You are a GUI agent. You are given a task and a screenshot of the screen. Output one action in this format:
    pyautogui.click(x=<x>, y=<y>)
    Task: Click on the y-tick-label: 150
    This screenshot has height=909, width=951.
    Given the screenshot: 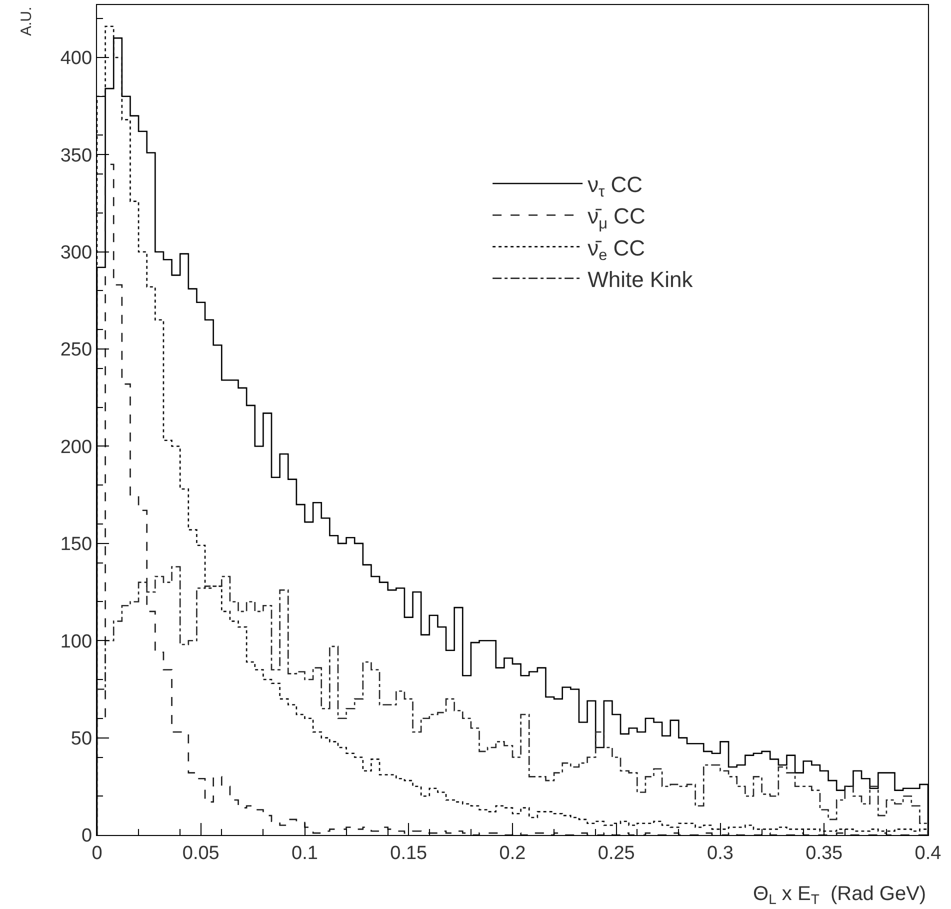 What is the action you would take?
    pyautogui.click(x=76, y=545)
    